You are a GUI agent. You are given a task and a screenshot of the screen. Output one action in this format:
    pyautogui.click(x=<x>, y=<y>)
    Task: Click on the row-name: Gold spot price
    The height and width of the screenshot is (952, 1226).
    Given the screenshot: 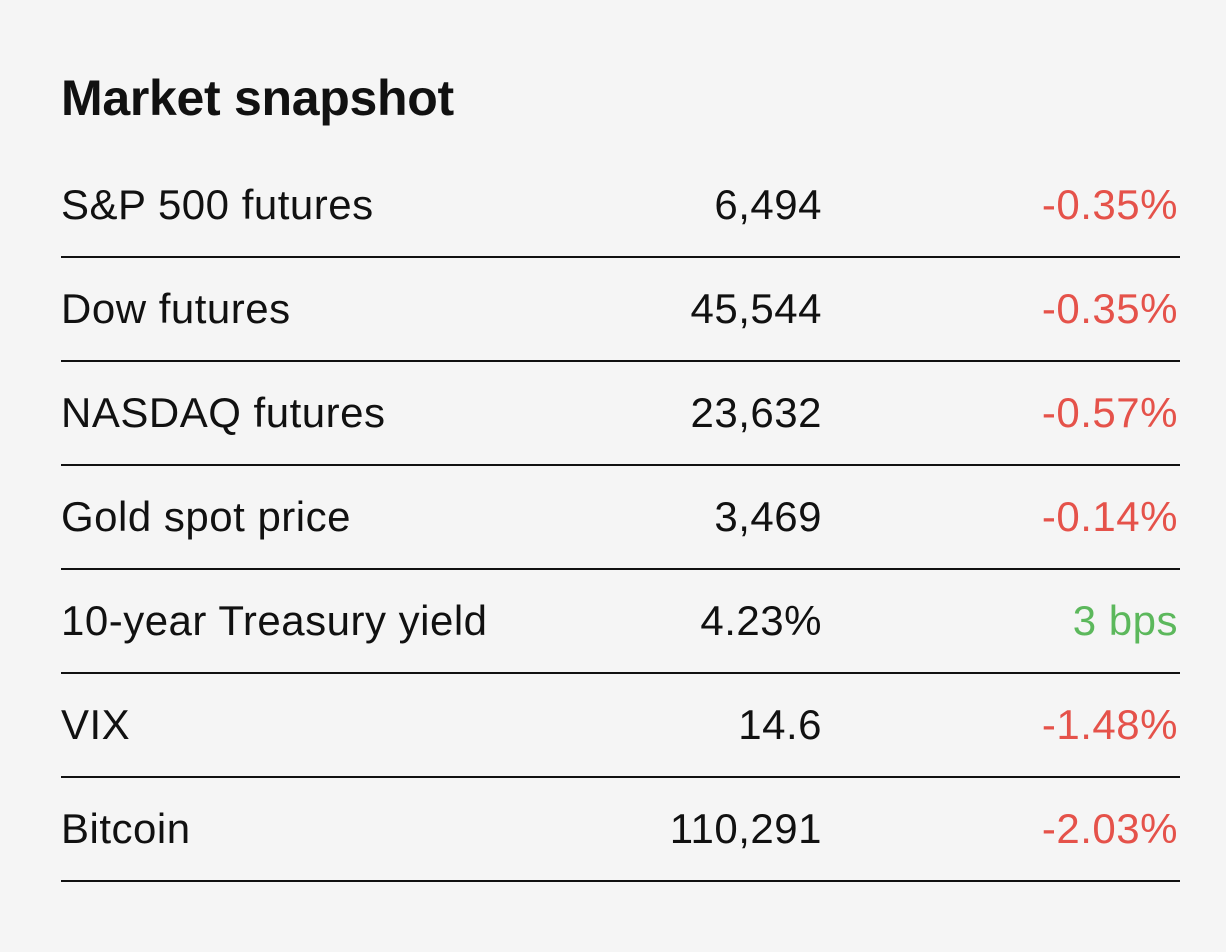 What is the action you would take?
    pyautogui.click(x=206, y=516)
    